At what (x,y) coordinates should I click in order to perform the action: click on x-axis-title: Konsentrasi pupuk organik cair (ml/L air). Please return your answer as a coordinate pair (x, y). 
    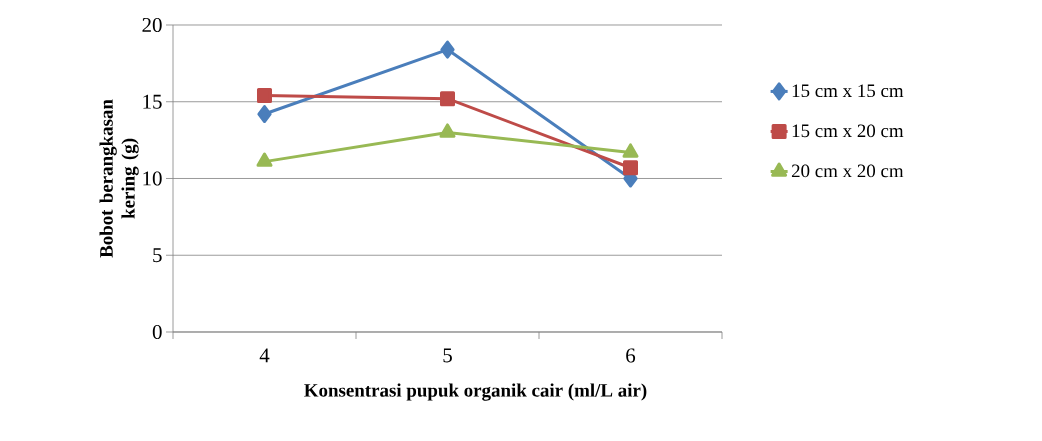
    Looking at the image, I should click on (475, 392).